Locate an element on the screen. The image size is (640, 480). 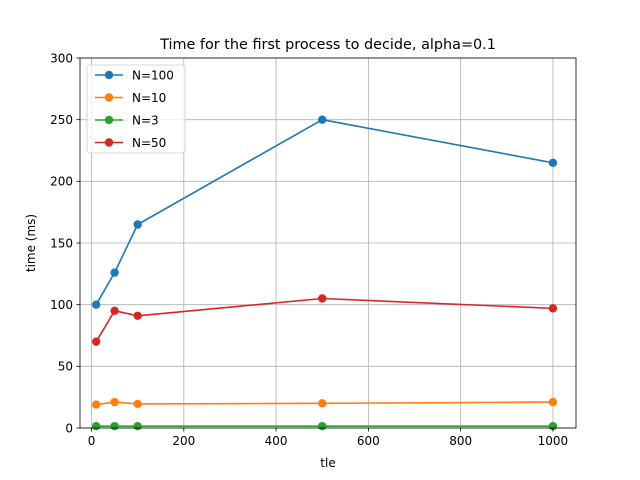
x-tick-label: 0 is located at coordinates (92, 441).